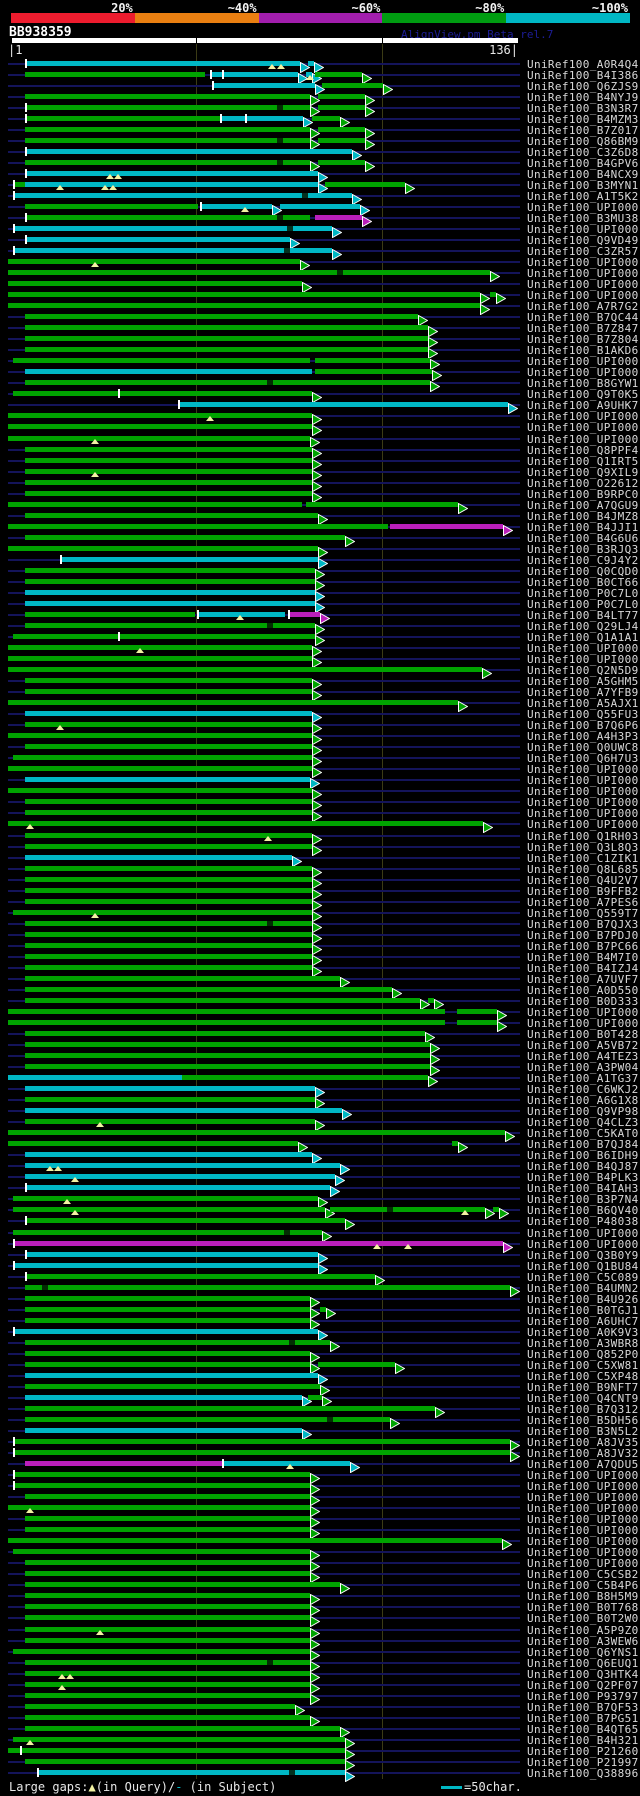 The width and height of the screenshot is (640, 1796). What do you see at coordinates (583, 946) in the screenshot?
I see `subject-label: UniRef100_B7PC66` at bounding box center [583, 946].